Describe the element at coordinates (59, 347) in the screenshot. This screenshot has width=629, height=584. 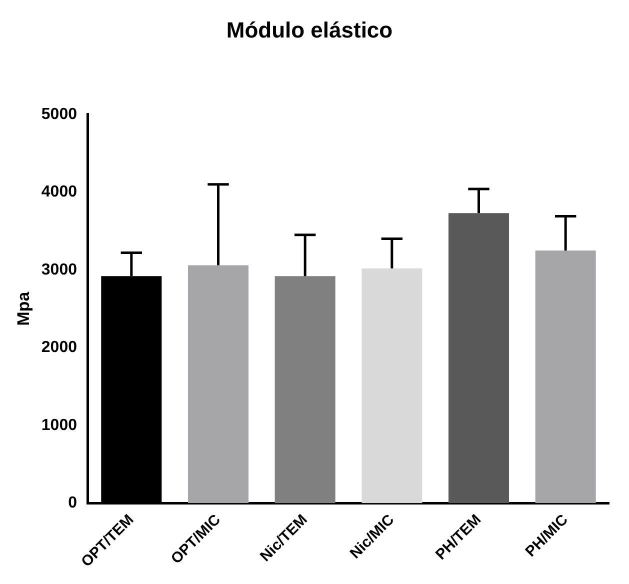
I see `y-tick-label: 2000` at that location.